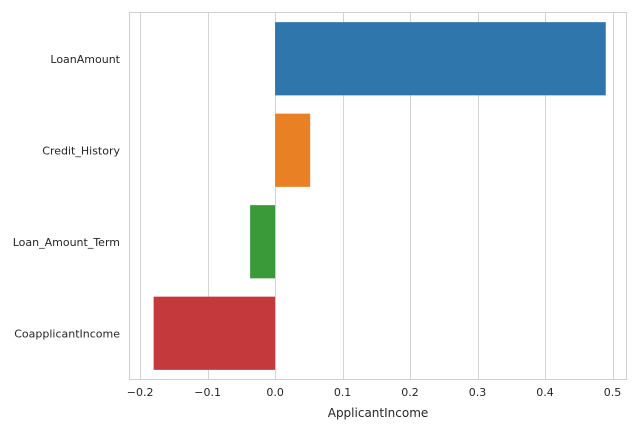 The width and height of the screenshot is (637, 431). I want to click on x-tick-label: −0.2, so click(140, 392).